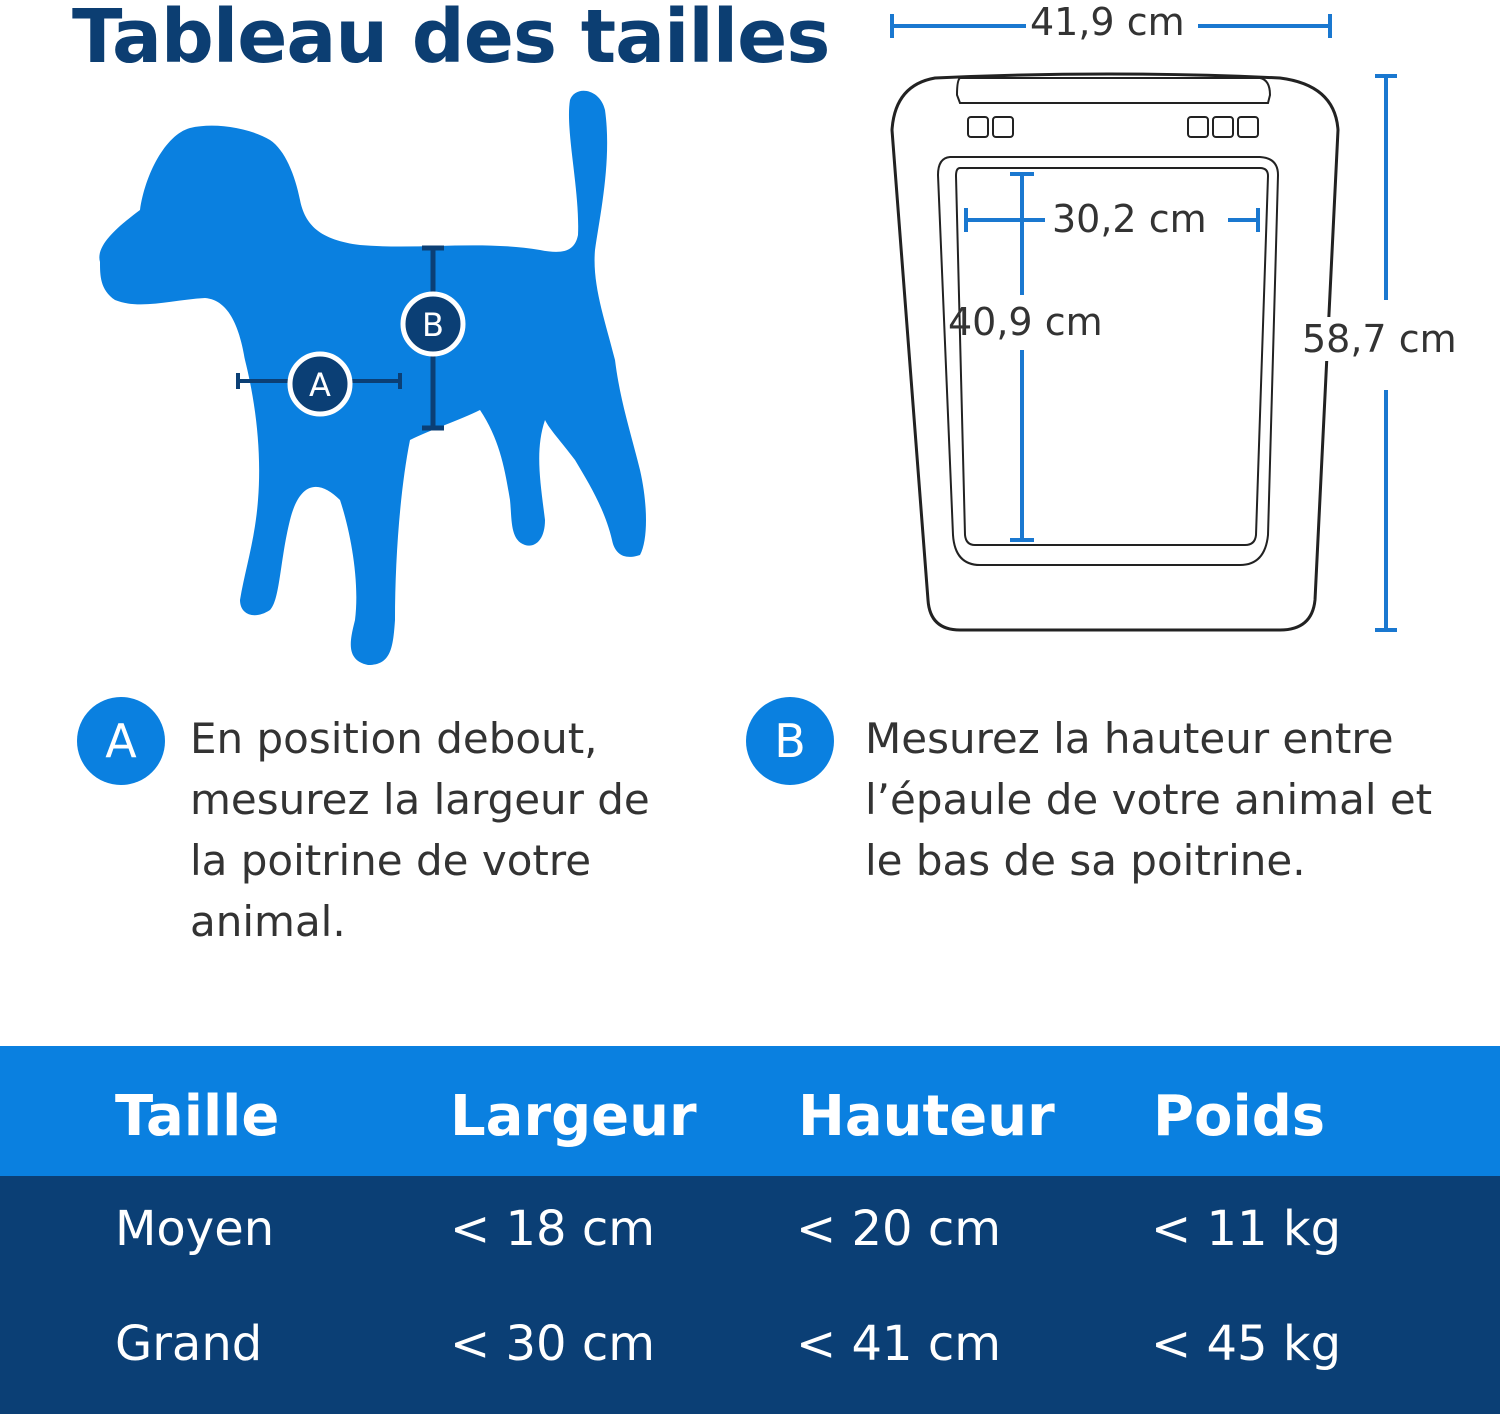  Describe the element at coordinates (268, 921) in the screenshot. I see `instruction-a-line: animal.` at that location.